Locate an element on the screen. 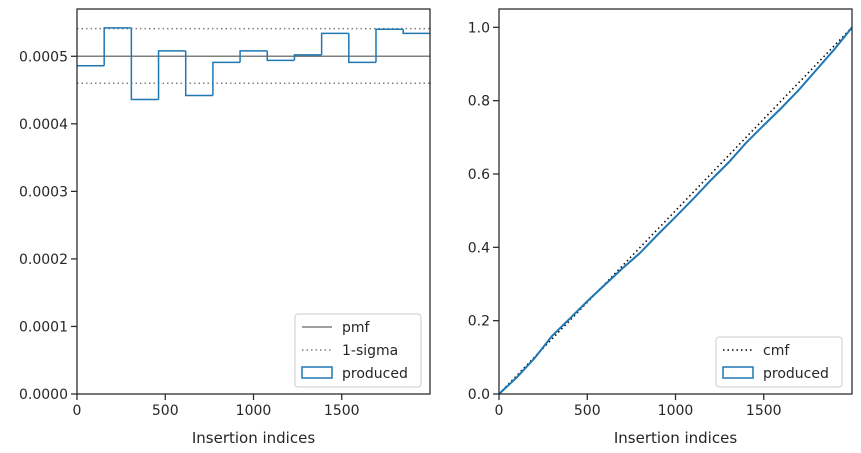  cumulative-y-tick-label: 0.8 is located at coordinates (479, 102).